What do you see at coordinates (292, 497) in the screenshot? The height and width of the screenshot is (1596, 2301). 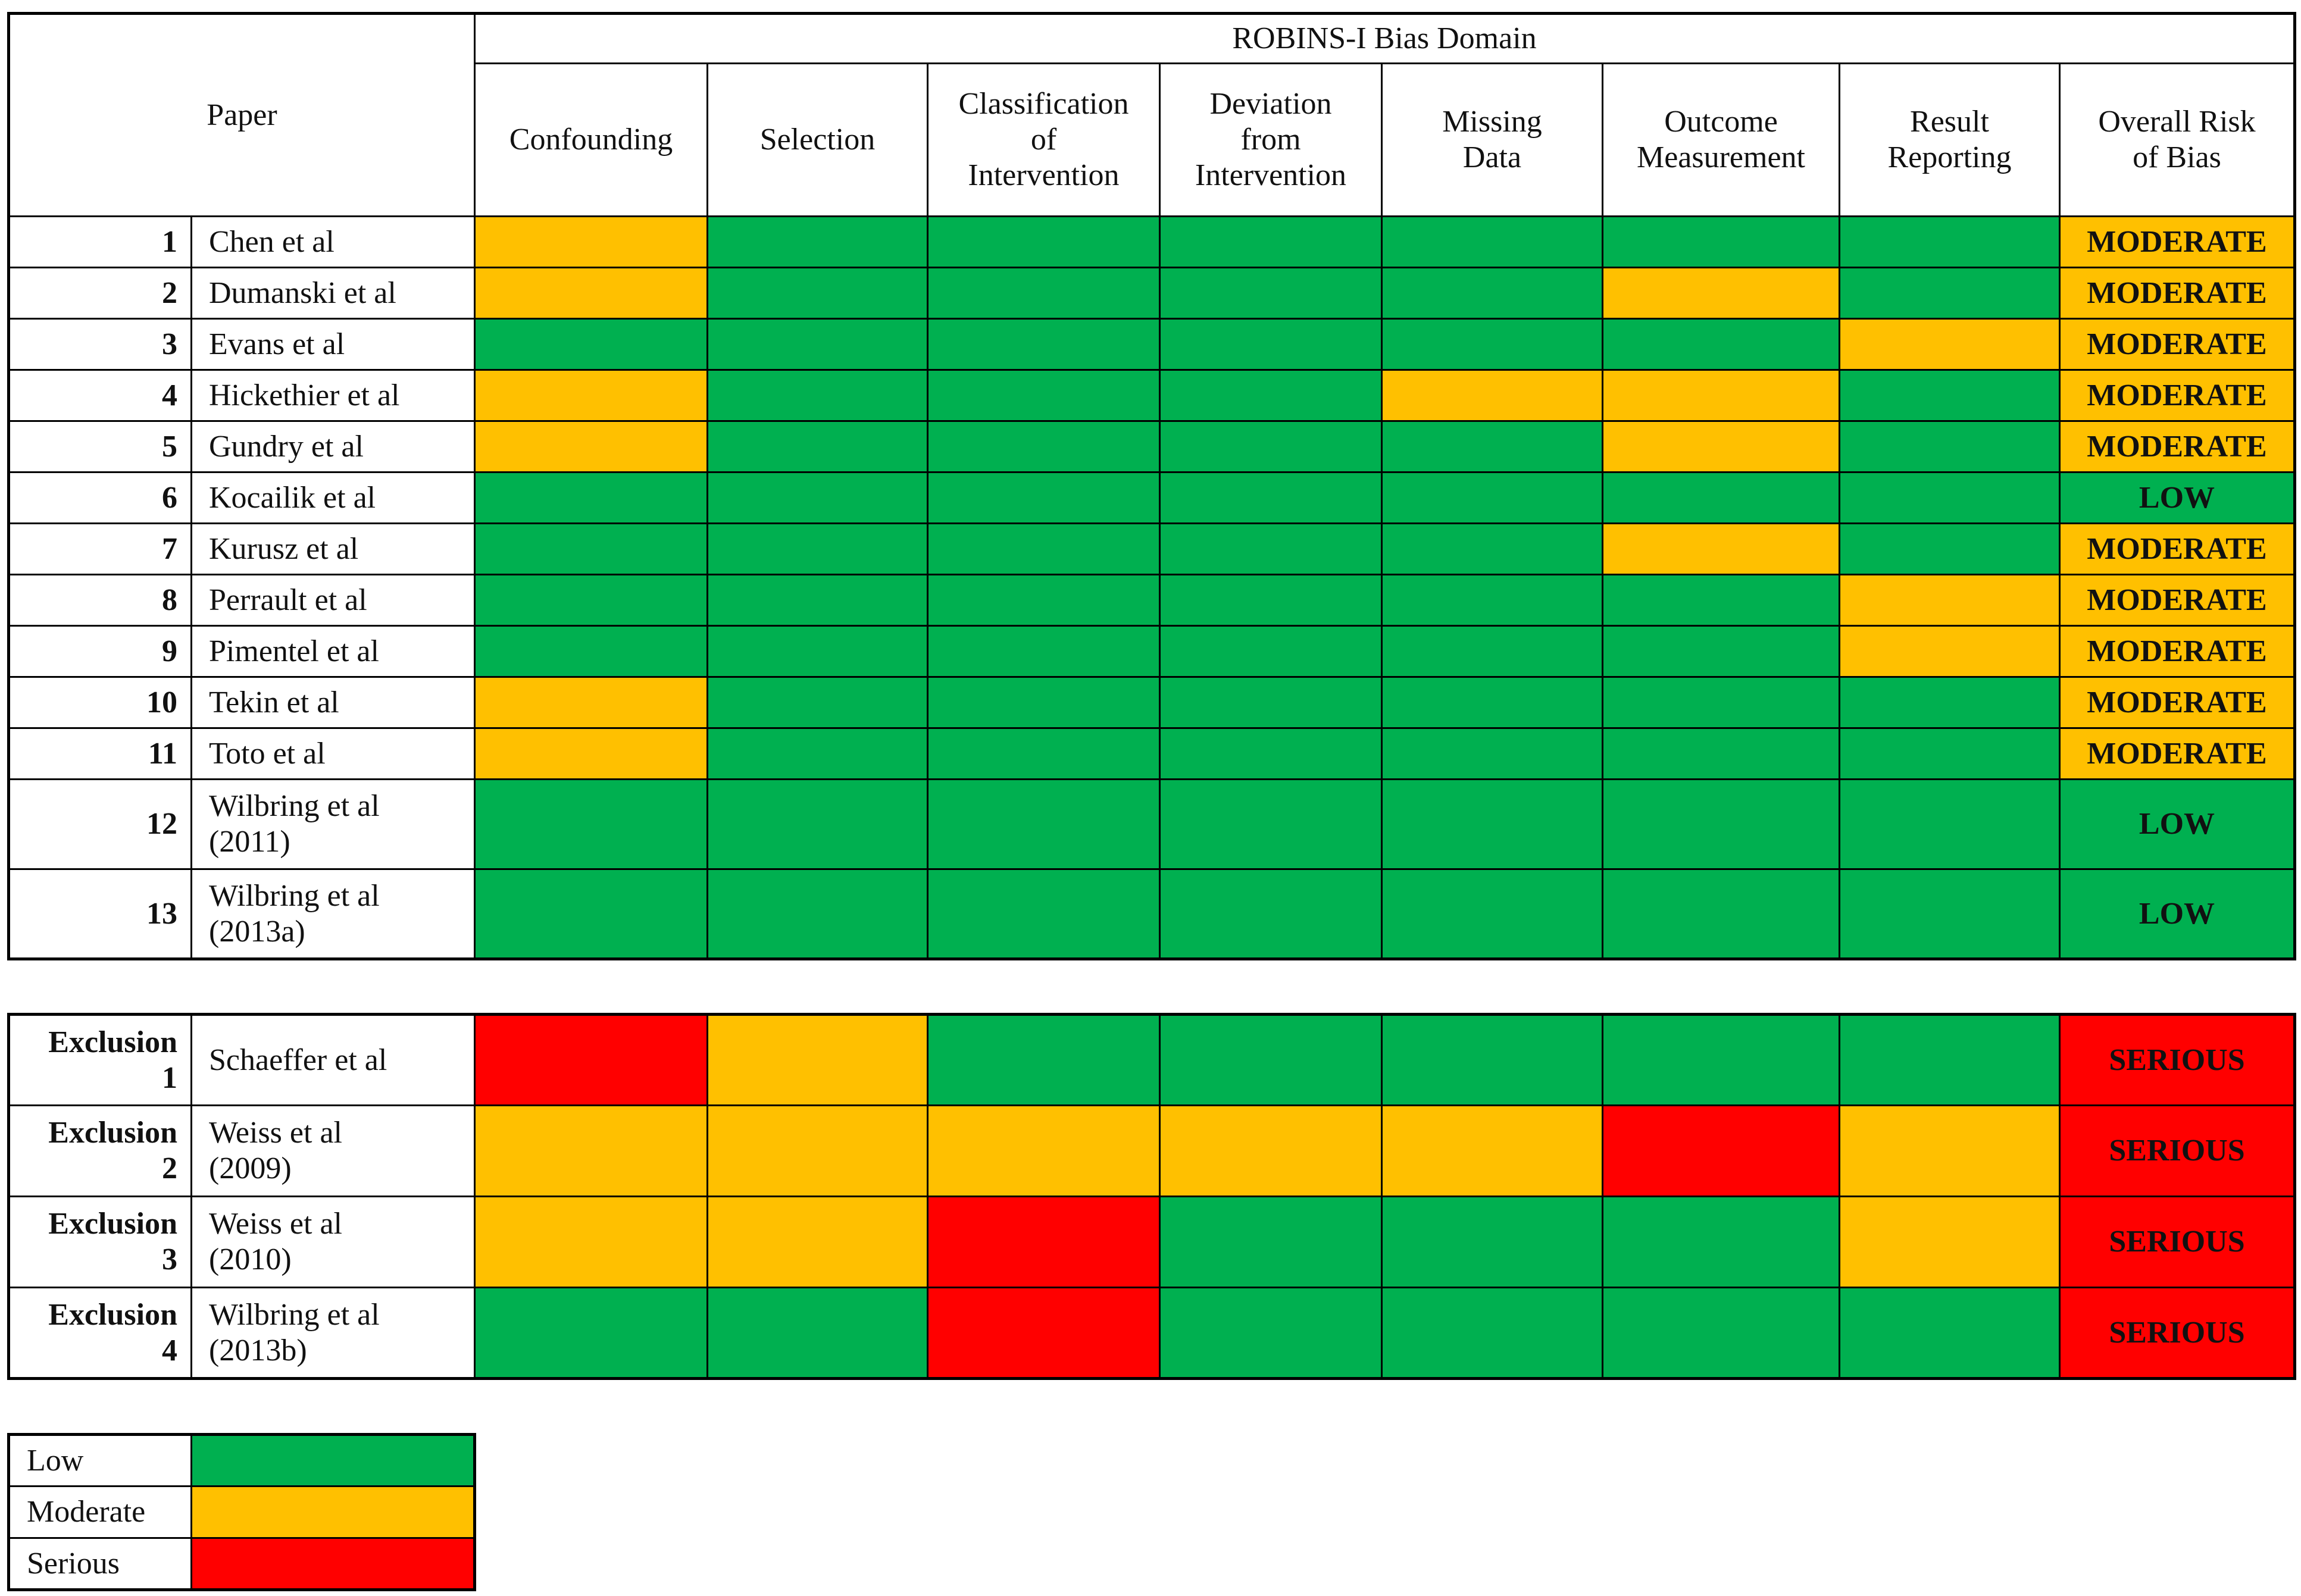 I see `text-line: Kocailik et al` at bounding box center [292, 497].